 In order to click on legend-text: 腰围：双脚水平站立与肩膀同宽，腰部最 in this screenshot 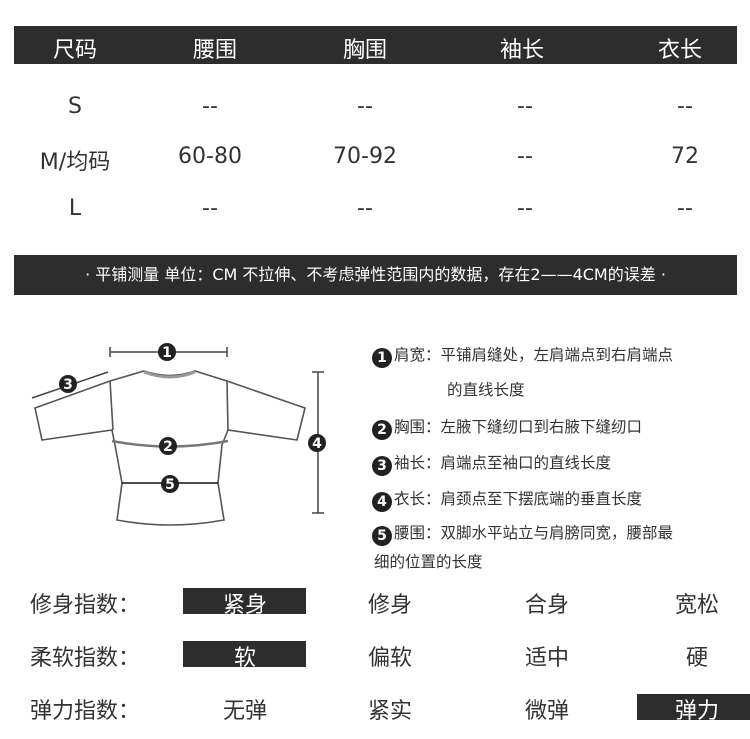, I will do `click(534, 533)`.